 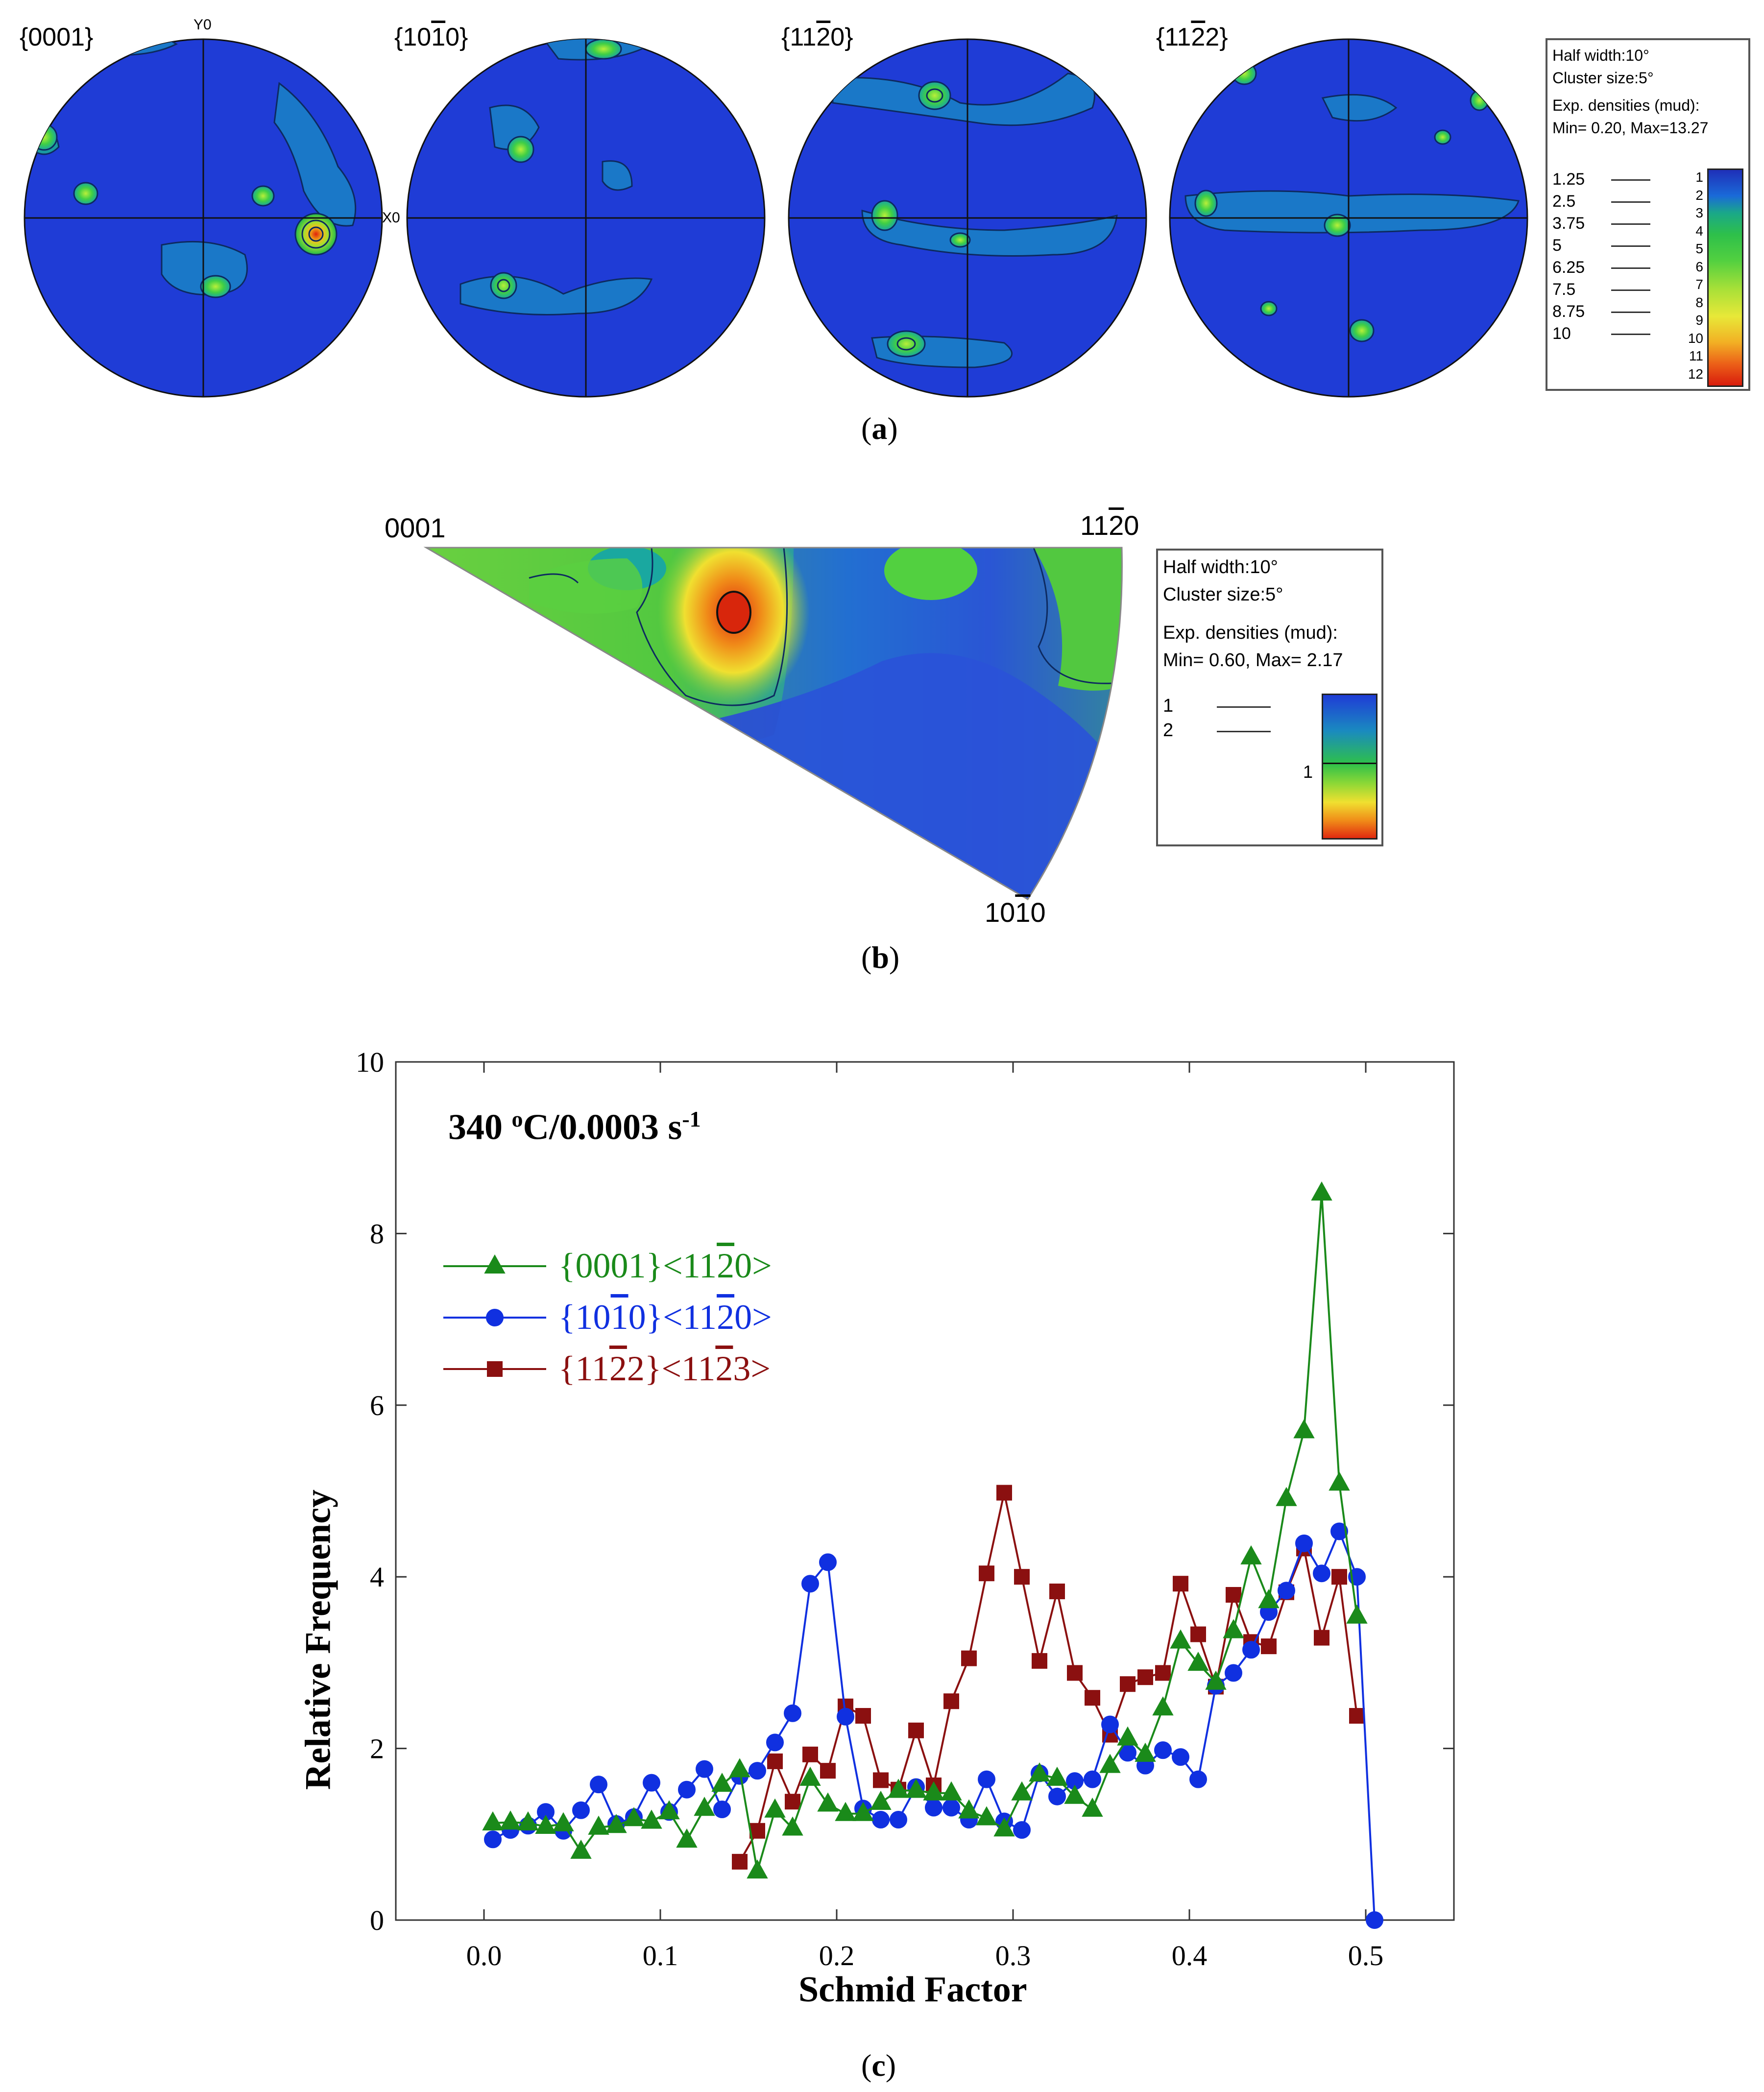 I want to click on axis-y0-label: Y0, so click(x=202, y=25).